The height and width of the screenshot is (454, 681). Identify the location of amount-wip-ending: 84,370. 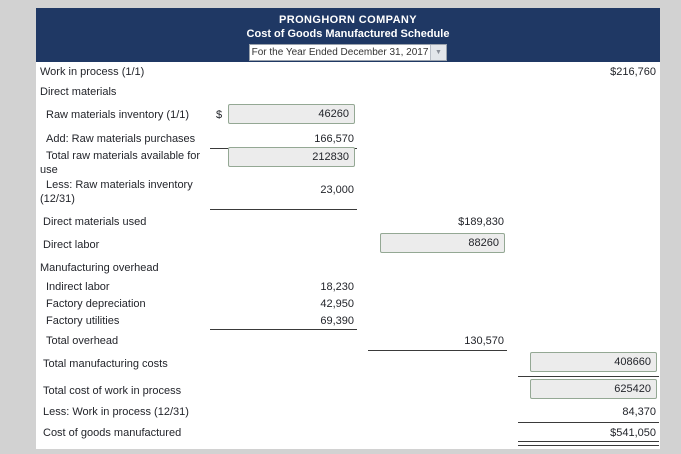
(639, 412).